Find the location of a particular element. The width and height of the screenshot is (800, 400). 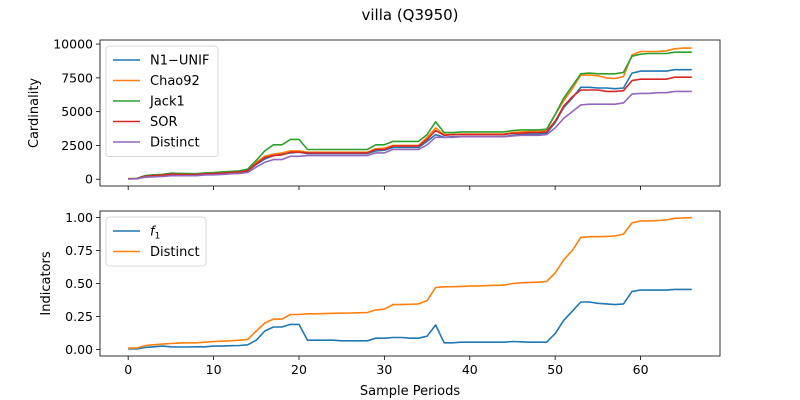

x-tick-label: 0 is located at coordinates (128, 369).